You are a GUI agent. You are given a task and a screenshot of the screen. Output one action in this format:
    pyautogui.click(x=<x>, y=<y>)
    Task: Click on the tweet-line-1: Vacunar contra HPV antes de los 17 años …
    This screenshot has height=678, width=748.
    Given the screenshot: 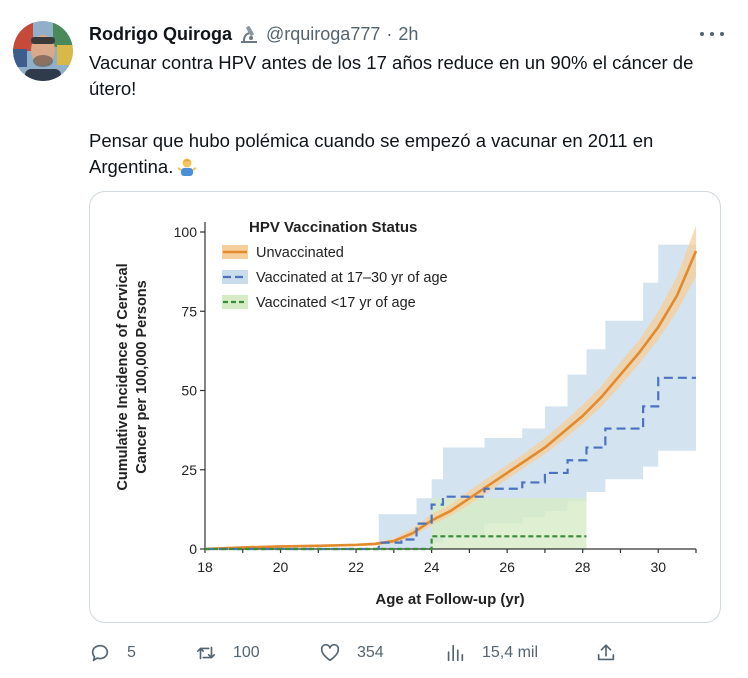 What is the action you would take?
    pyautogui.click(x=391, y=75)
    